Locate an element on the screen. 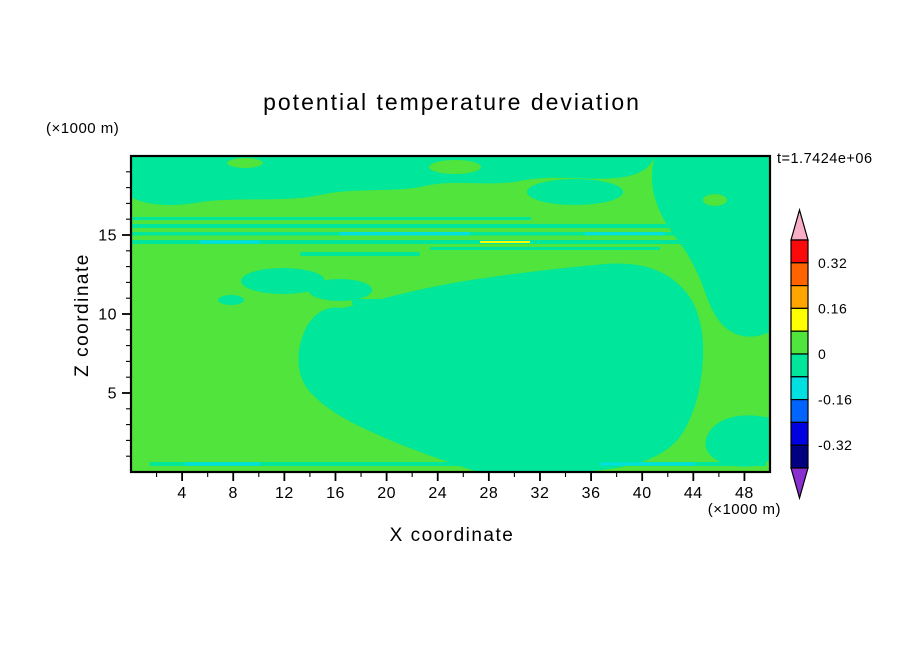 This screenshot has height=654, width=904. x-axis-unit: (×1000 m) is located at coordinates (744, 509).